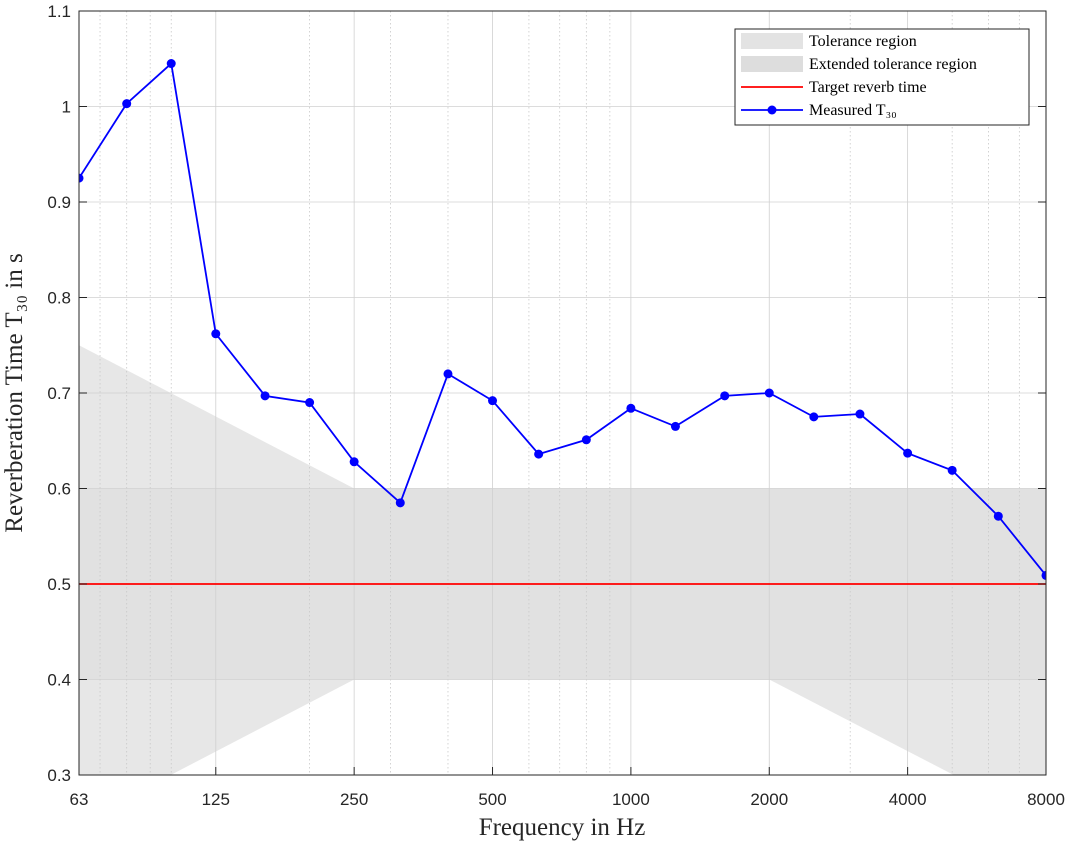 The width and height of the screenshot is (1070, 843). I want to click on x-axis-label: Frequency in Hz, so click(562, 827).